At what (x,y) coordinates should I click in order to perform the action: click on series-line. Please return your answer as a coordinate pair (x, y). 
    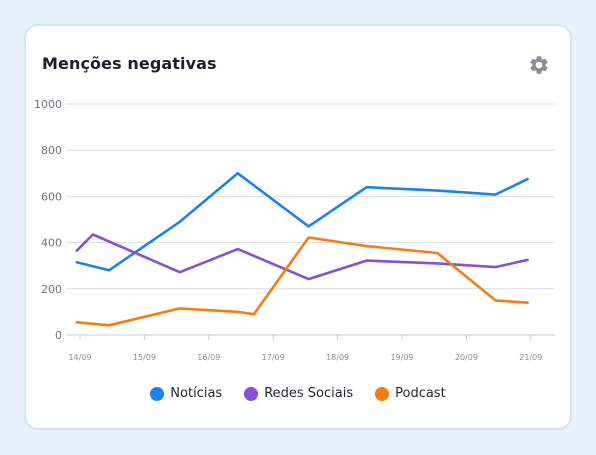
    Looking at the image, I should click on (302, 257).